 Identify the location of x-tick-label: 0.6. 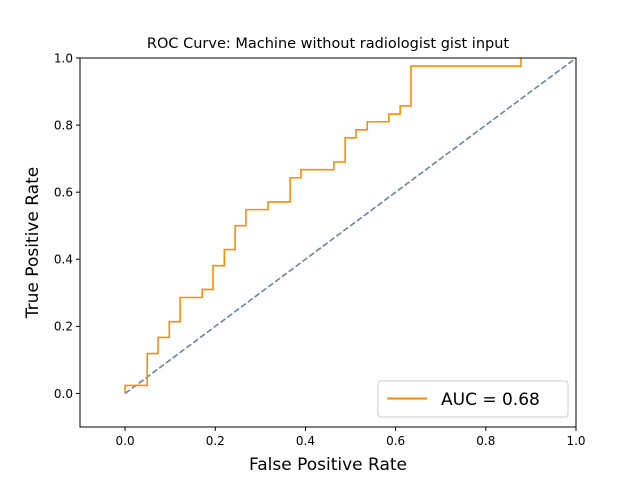
(395, 441).